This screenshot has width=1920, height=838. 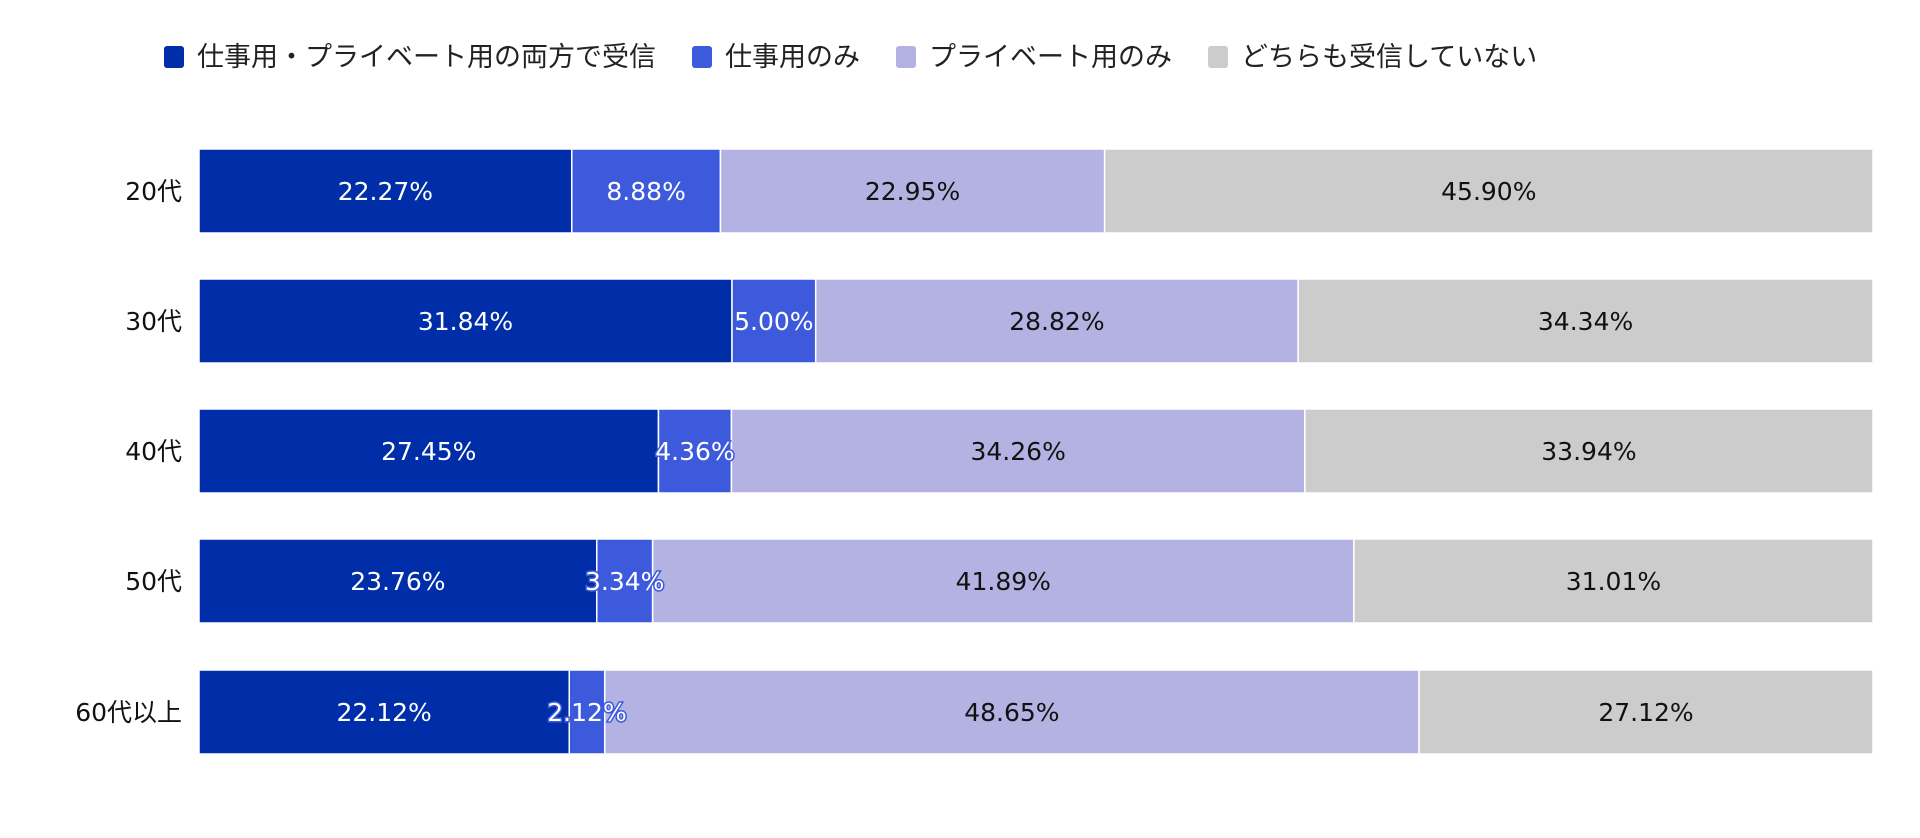 I want to click on data-label: 22.12%, so click(x=383, y=712).